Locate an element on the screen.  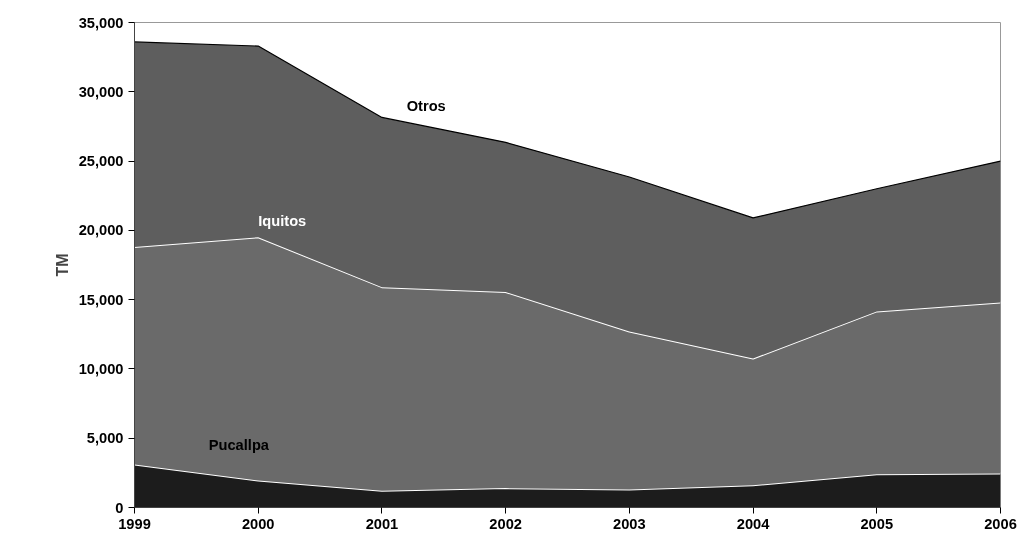
x-tick-label: 2006 is located at coordinates (1000, 523).